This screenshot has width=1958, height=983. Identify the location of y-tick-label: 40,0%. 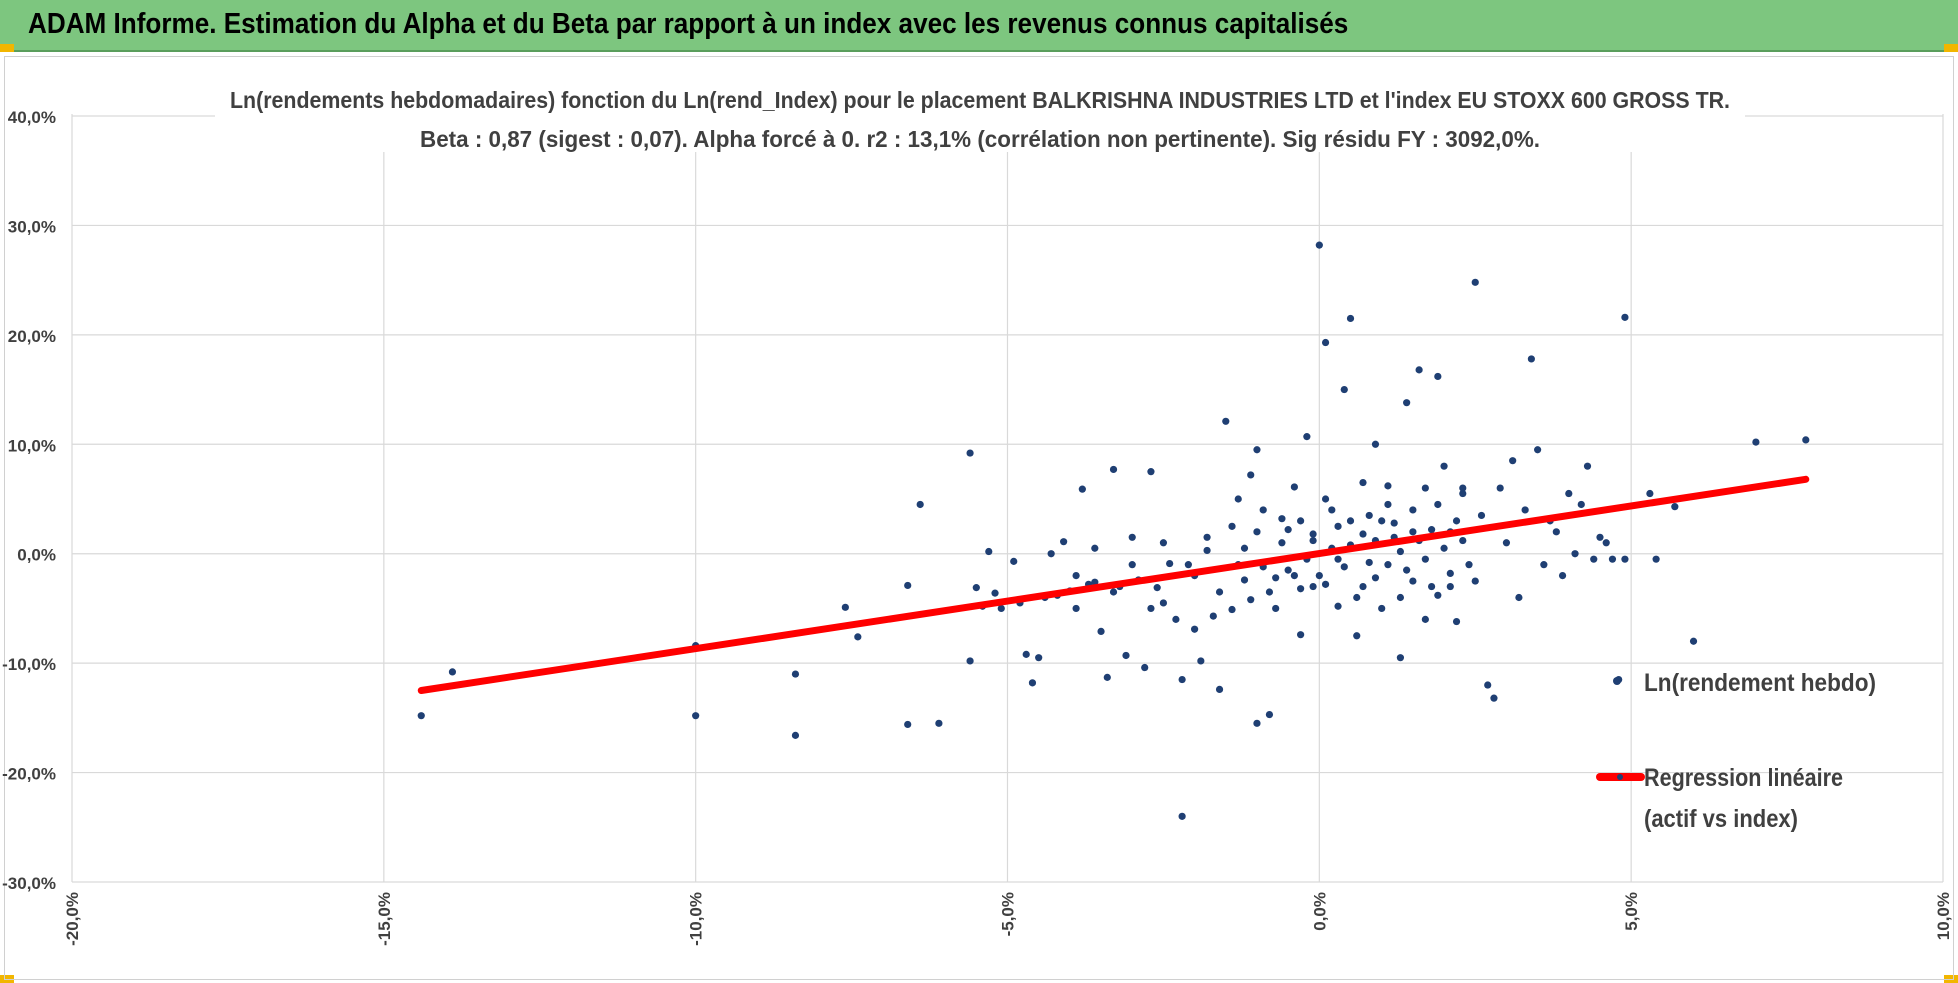
(32, 117).